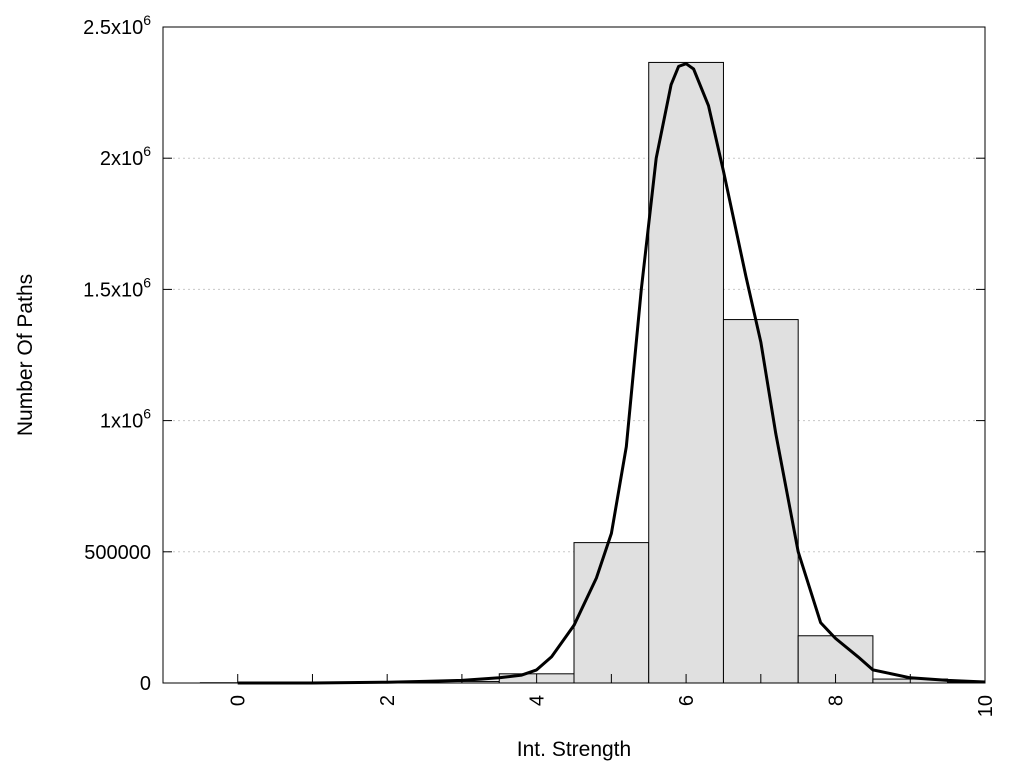 This screenshot has width=1024, height=768. What do you see at coordinates (117, 287) in the screenshot?
I see `y-tick-label-3: 1.5x10⁶` at bounding box center [117, 287].